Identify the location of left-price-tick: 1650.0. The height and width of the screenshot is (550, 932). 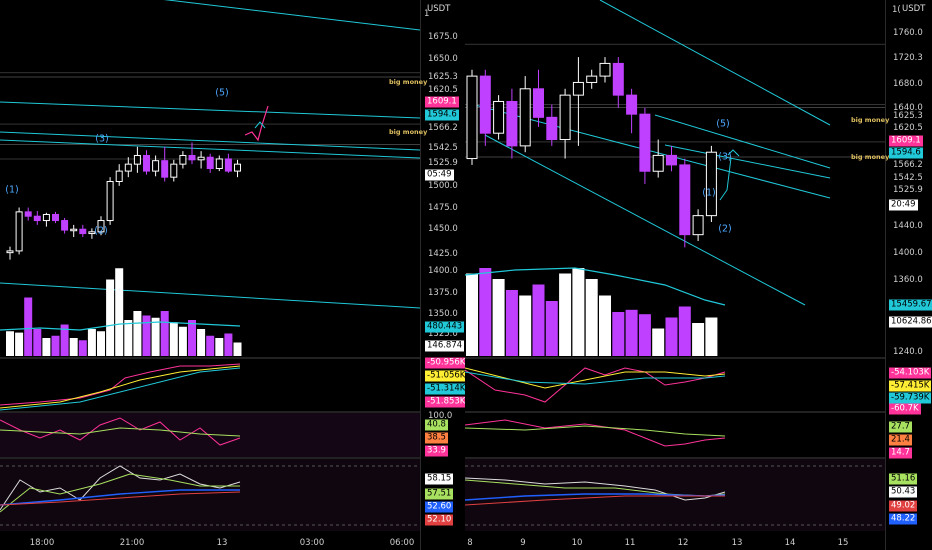
(443, 59).